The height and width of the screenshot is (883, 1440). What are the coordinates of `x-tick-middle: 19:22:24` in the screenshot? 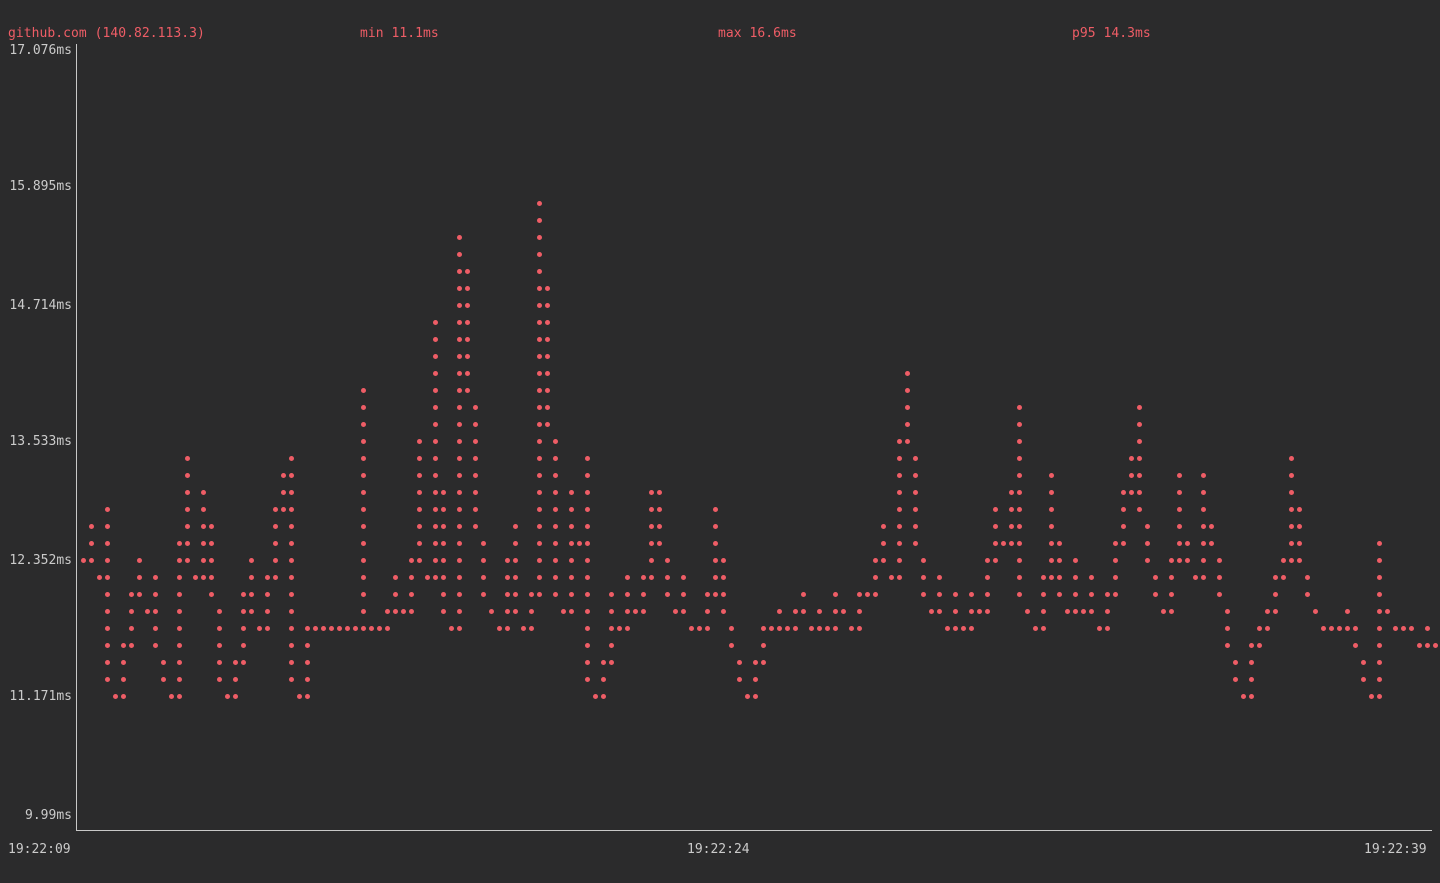 It's located at (718, 849).